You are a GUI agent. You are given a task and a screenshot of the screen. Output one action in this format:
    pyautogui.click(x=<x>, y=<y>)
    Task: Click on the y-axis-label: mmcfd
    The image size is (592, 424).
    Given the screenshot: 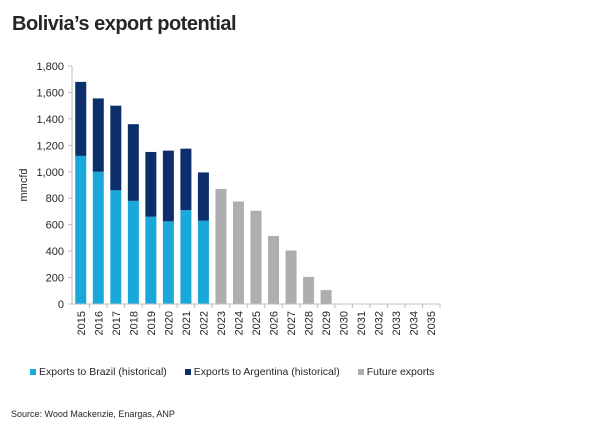 What is the action you would take?
    pyautogui.click(x=24, y=185)
    